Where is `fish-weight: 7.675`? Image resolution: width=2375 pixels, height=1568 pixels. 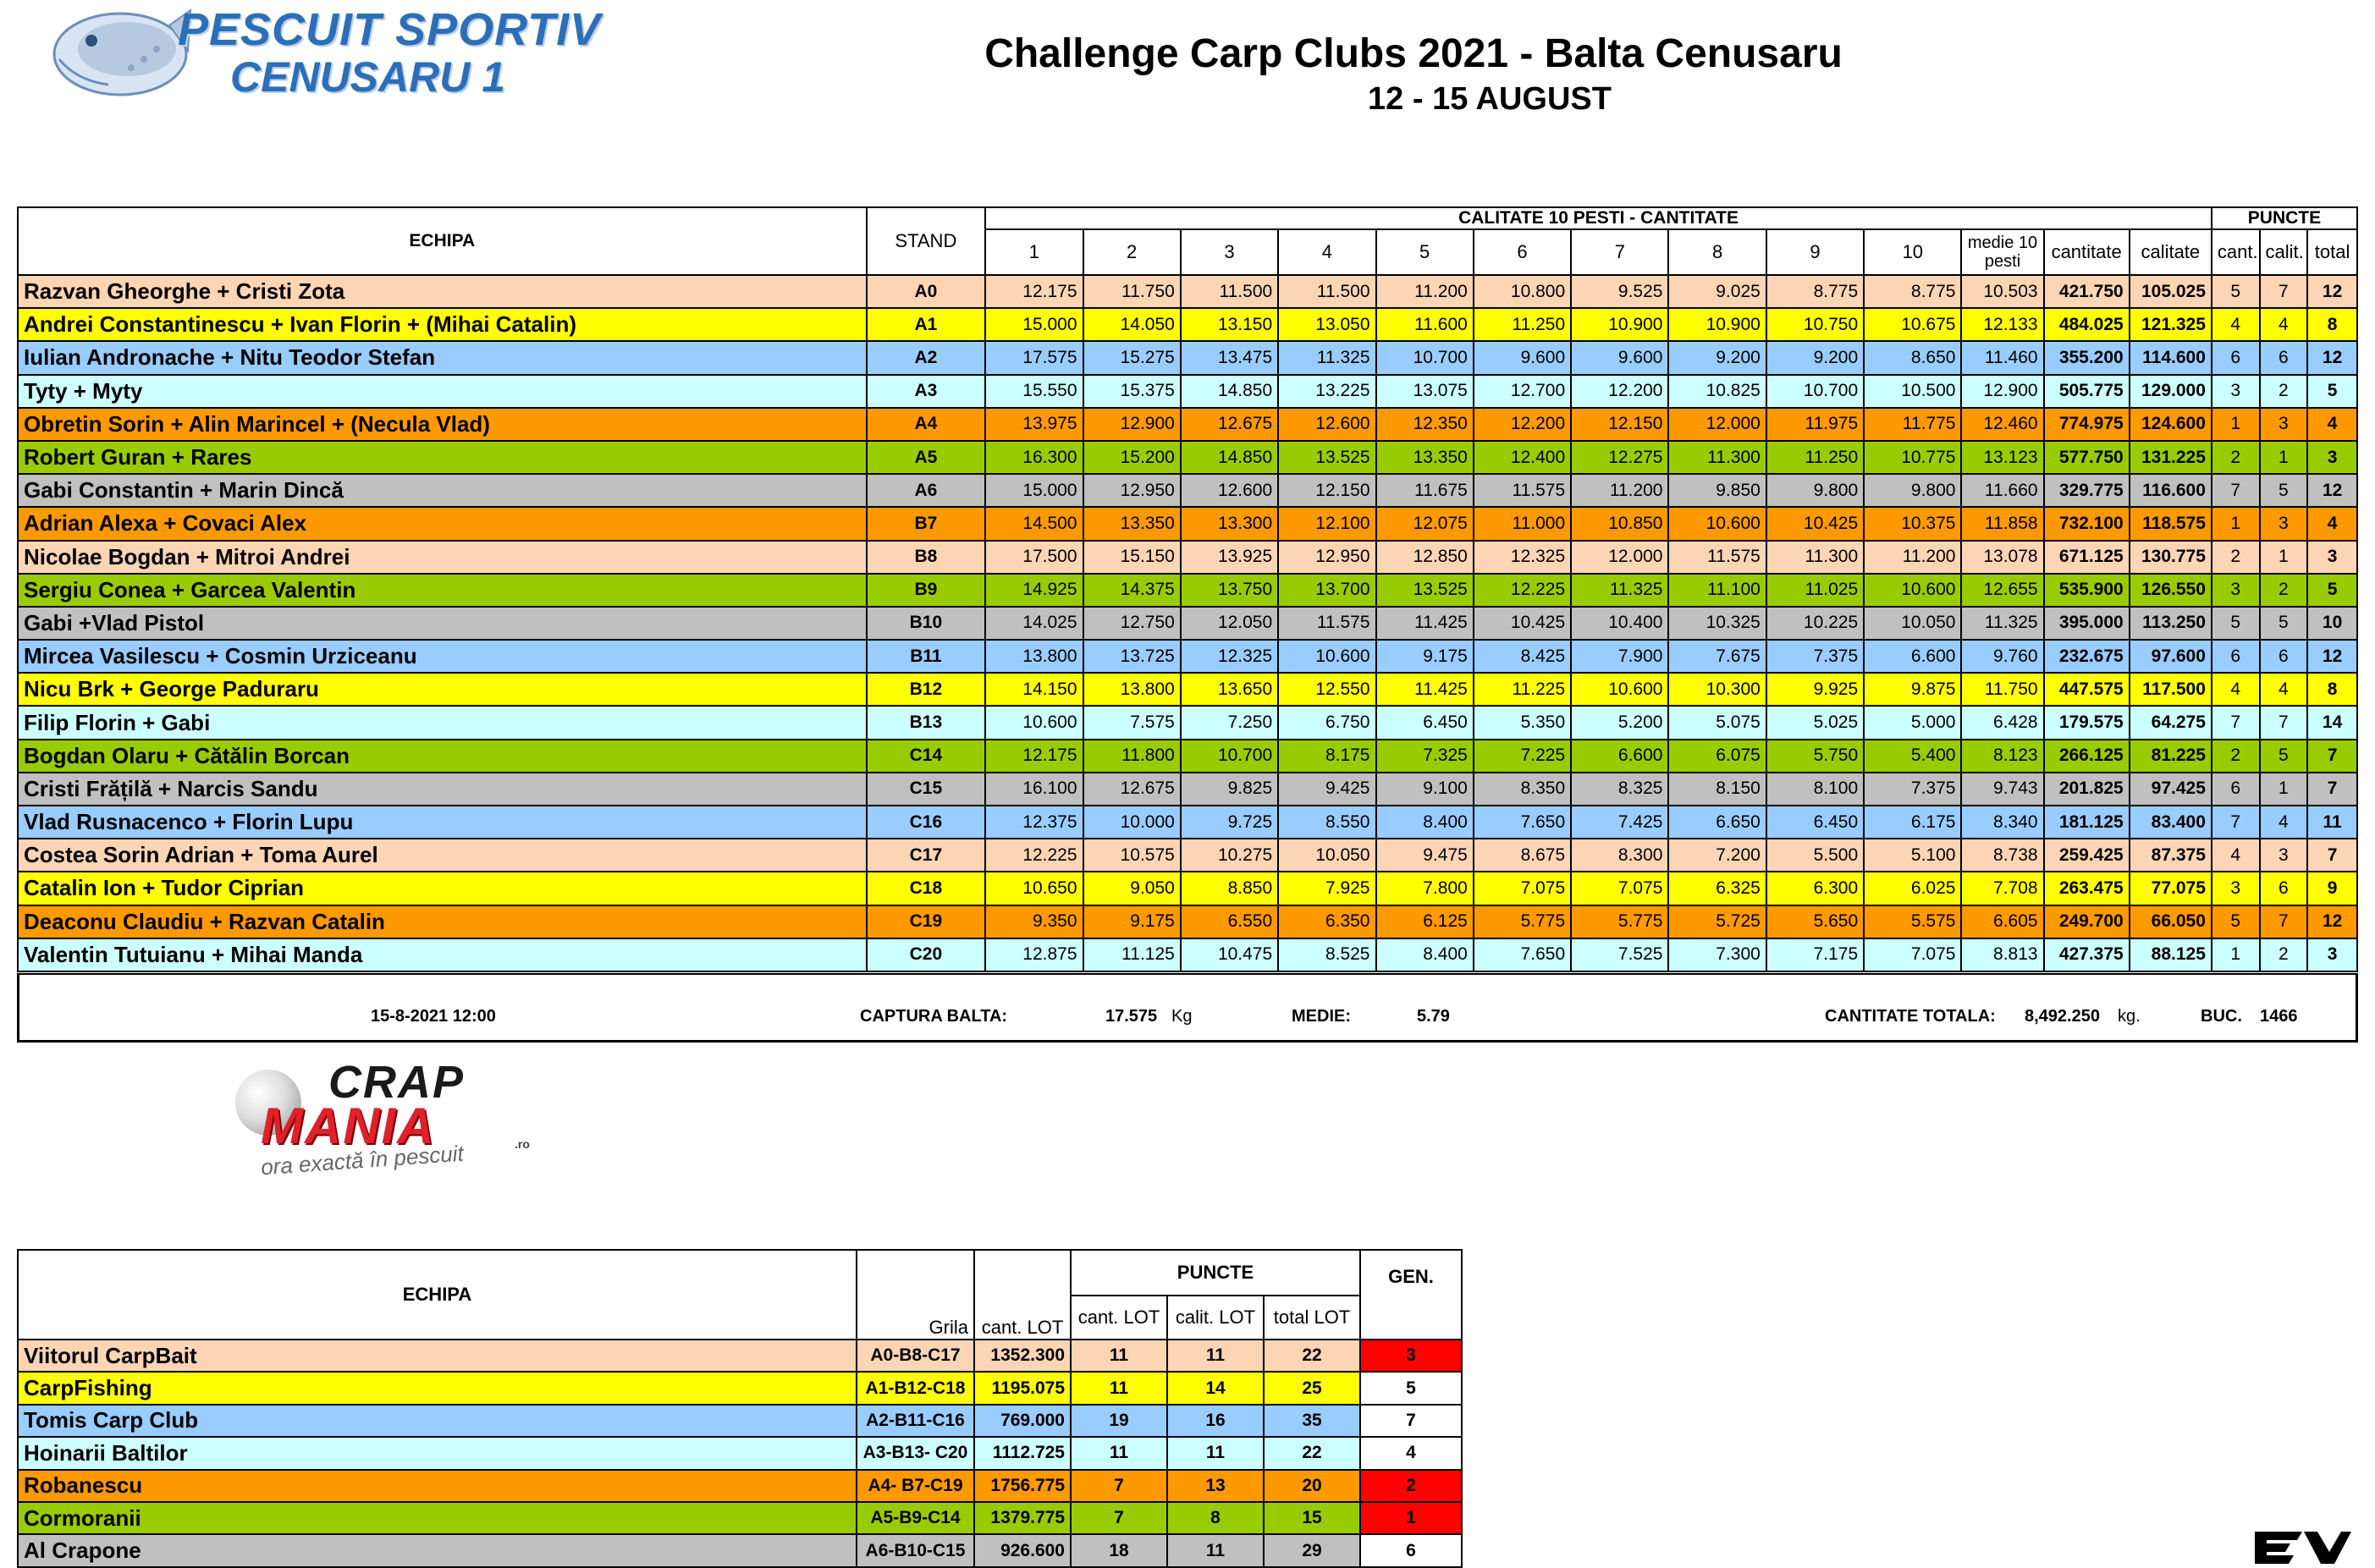
fish-weight: 7.675 is located at coordinates (1717, 656).